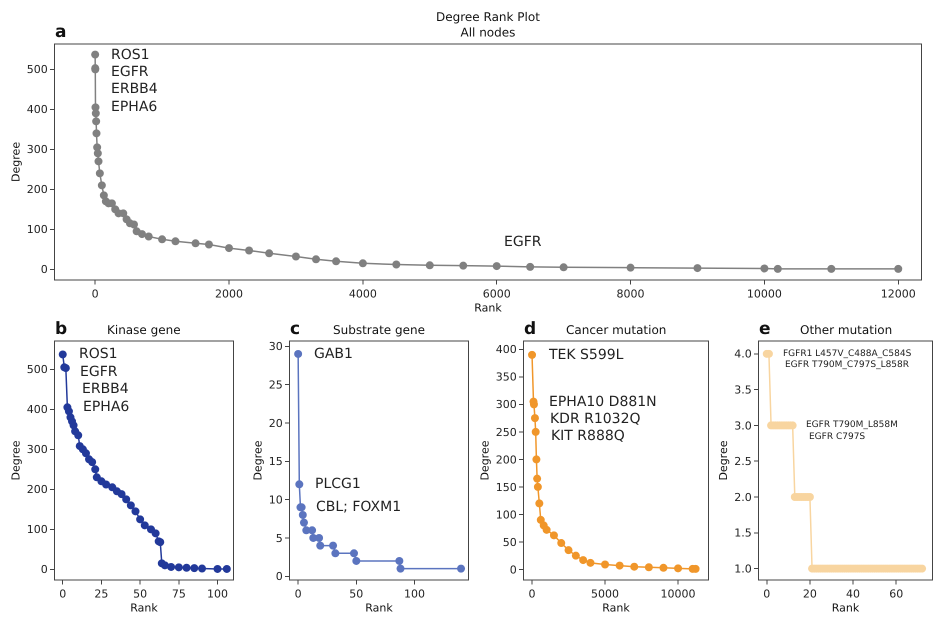  What do you see at coordinates (275, 499) in the screenshot?
I see `y-tick-label: 10` at bounding box center [275, 499].